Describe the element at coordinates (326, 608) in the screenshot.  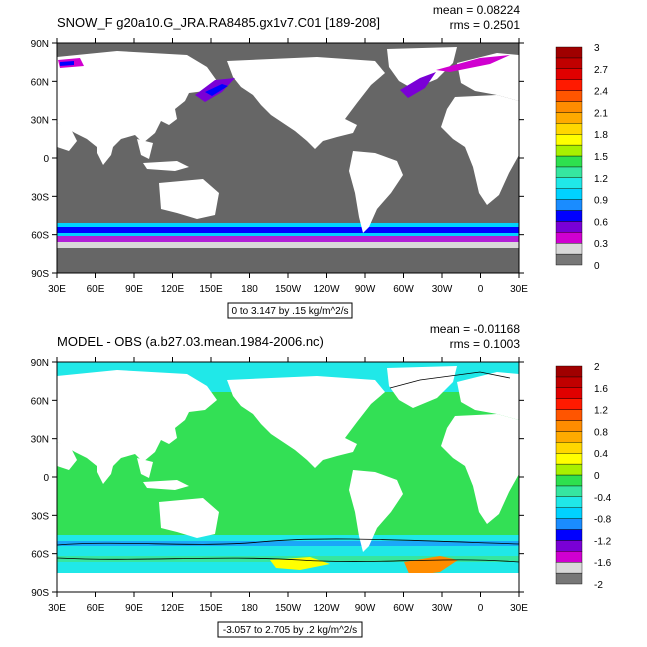
I see `x-tick-label: 120W` at that location.